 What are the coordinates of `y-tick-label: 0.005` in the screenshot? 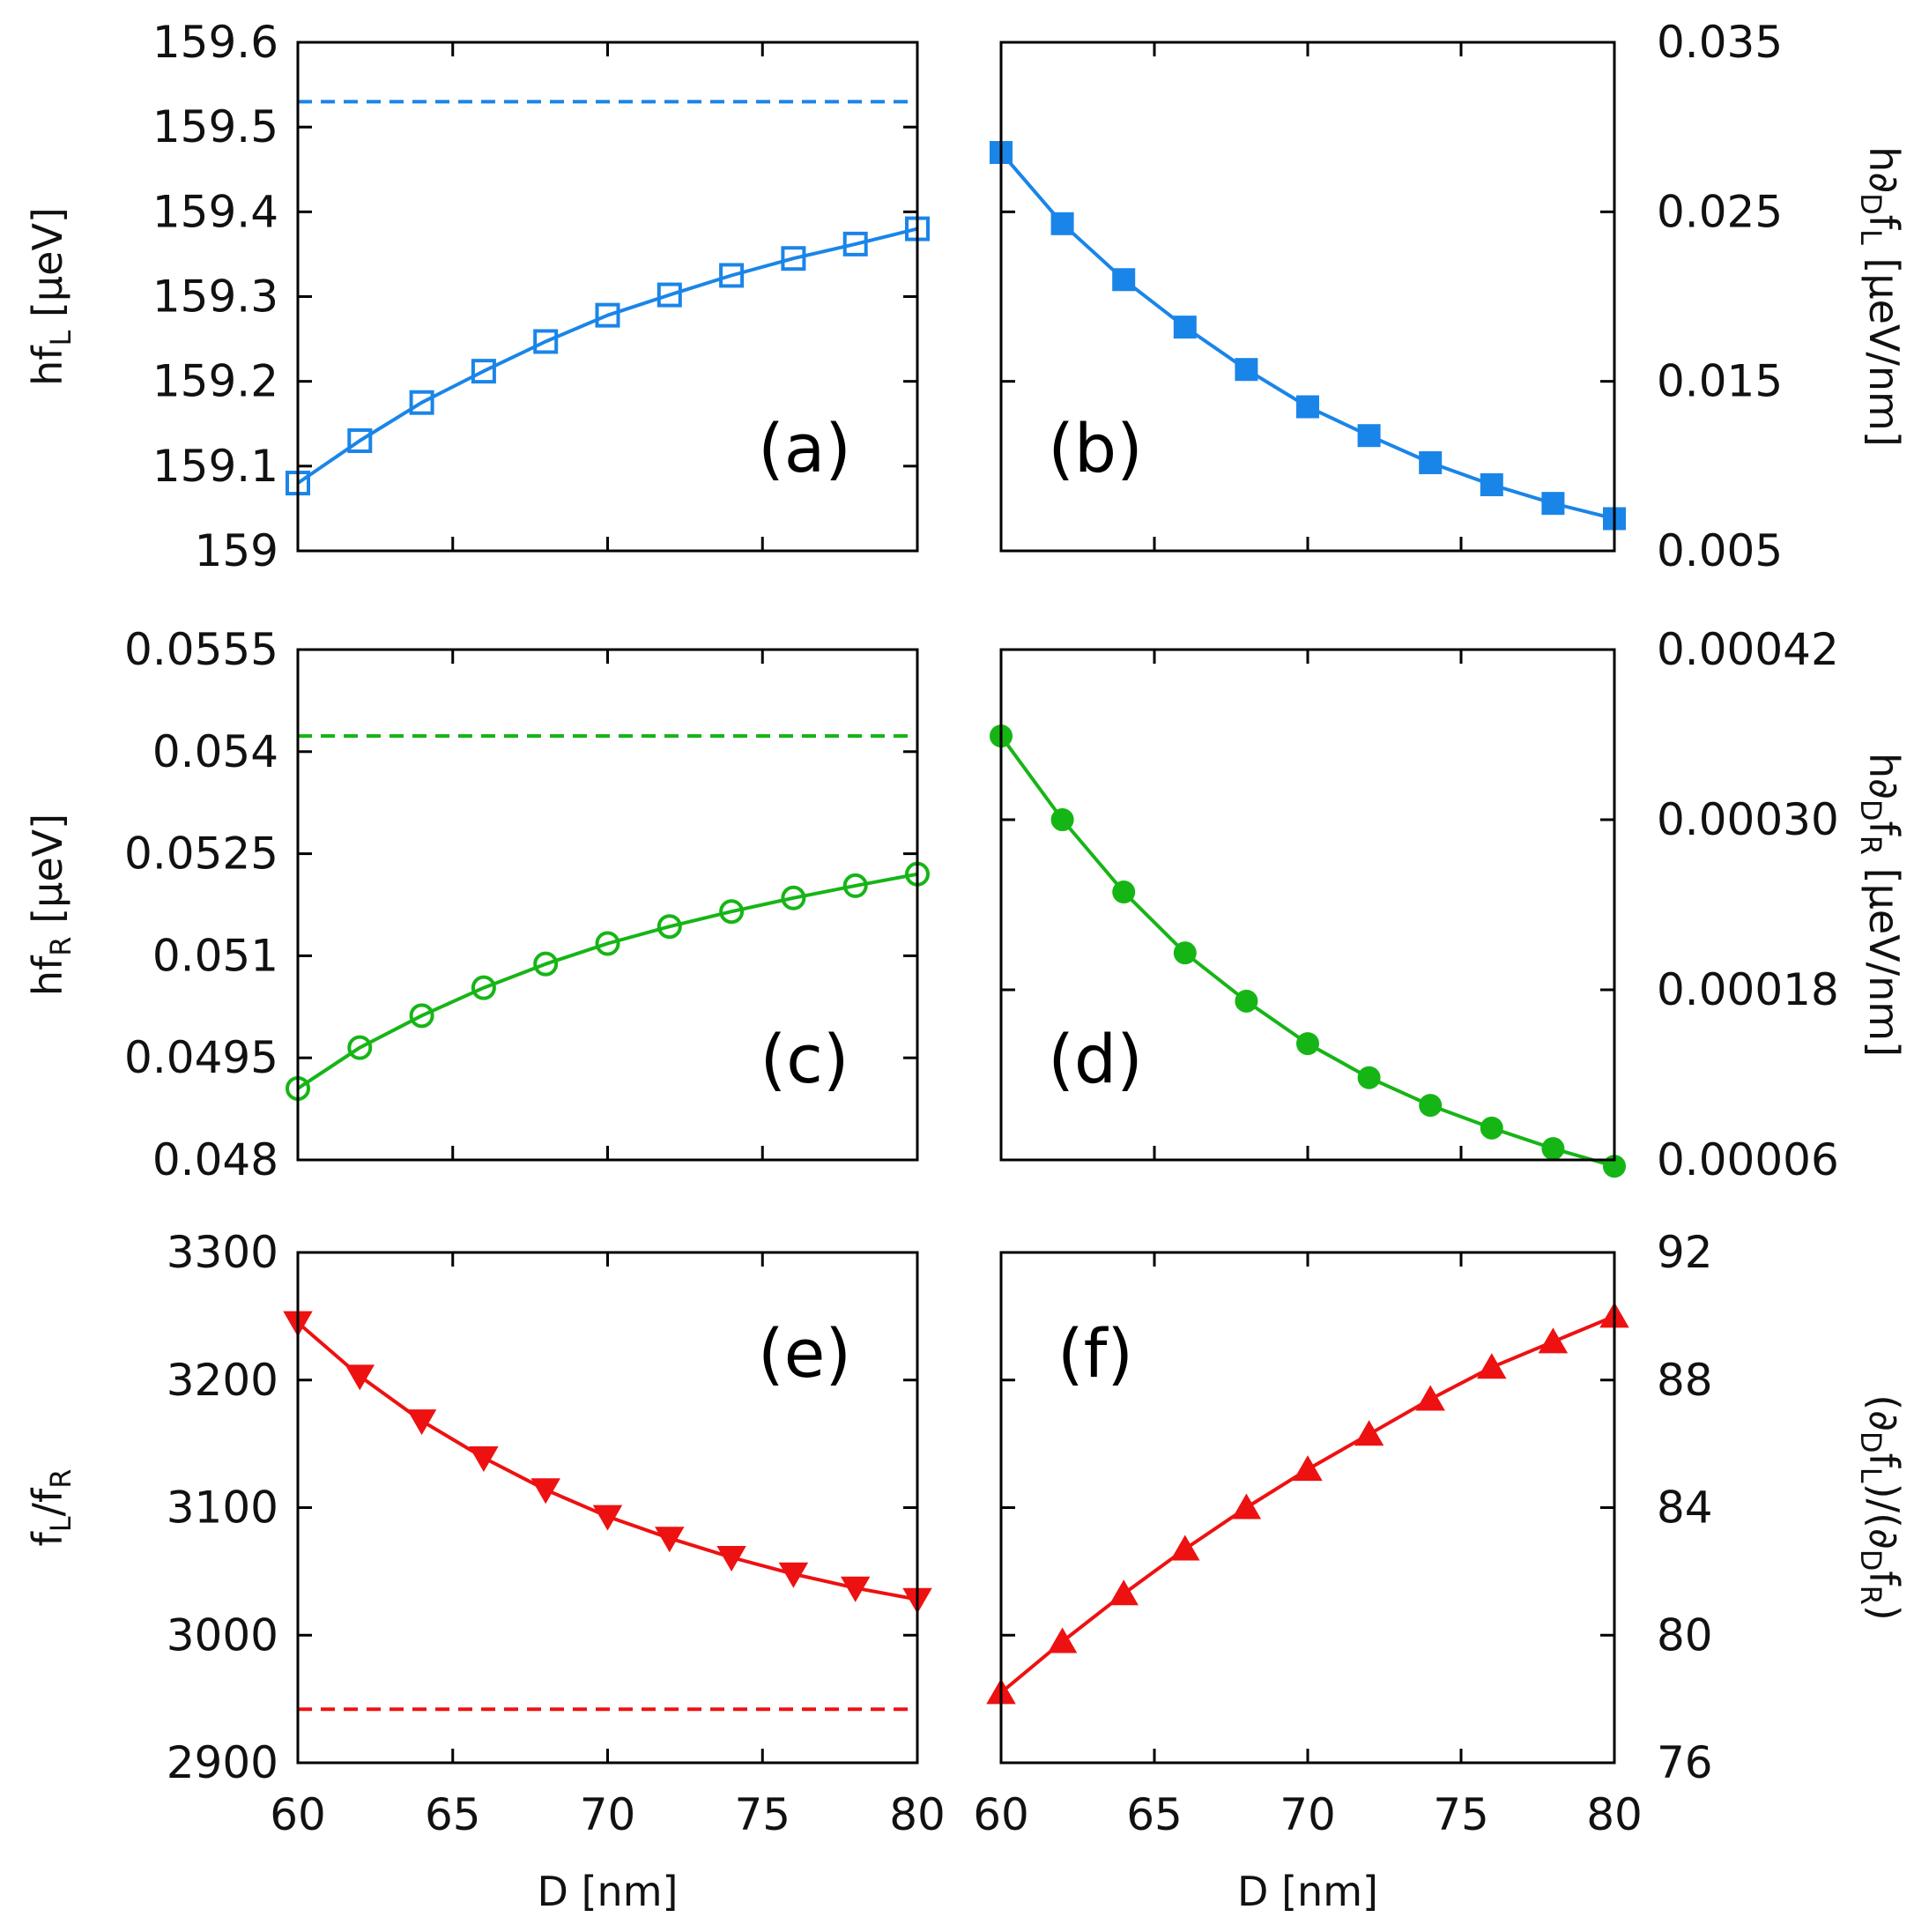 It's located at (1720, 550).